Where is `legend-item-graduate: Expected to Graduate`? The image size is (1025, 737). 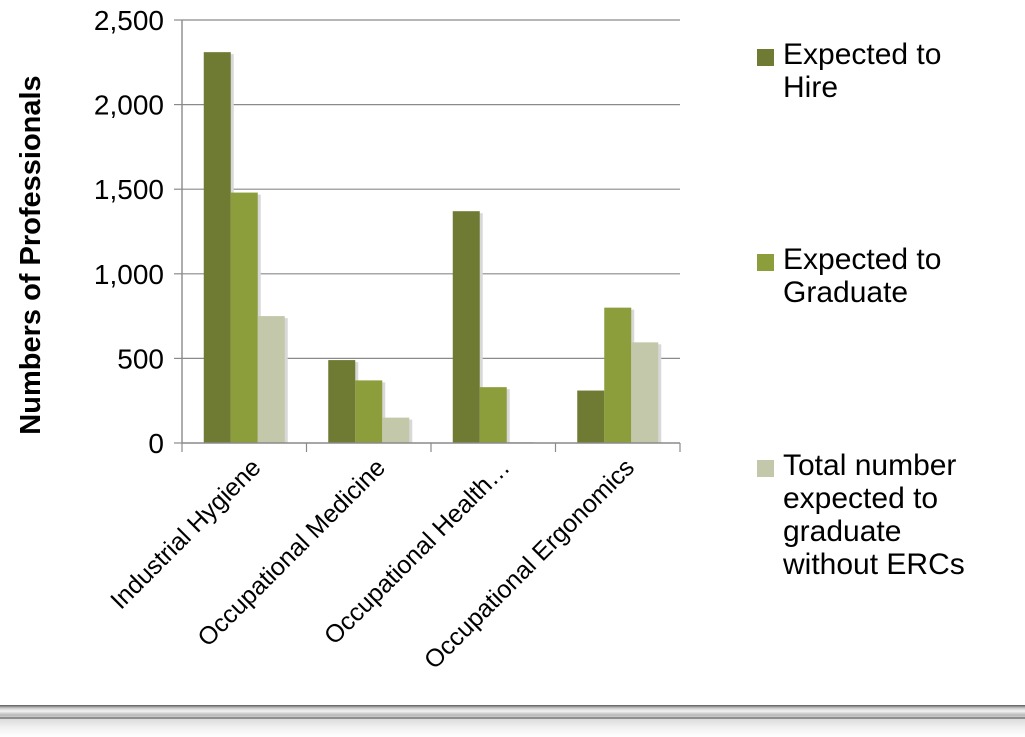 legend-item-graduate: Expected to Graduate is located at coordinates (887, 276).